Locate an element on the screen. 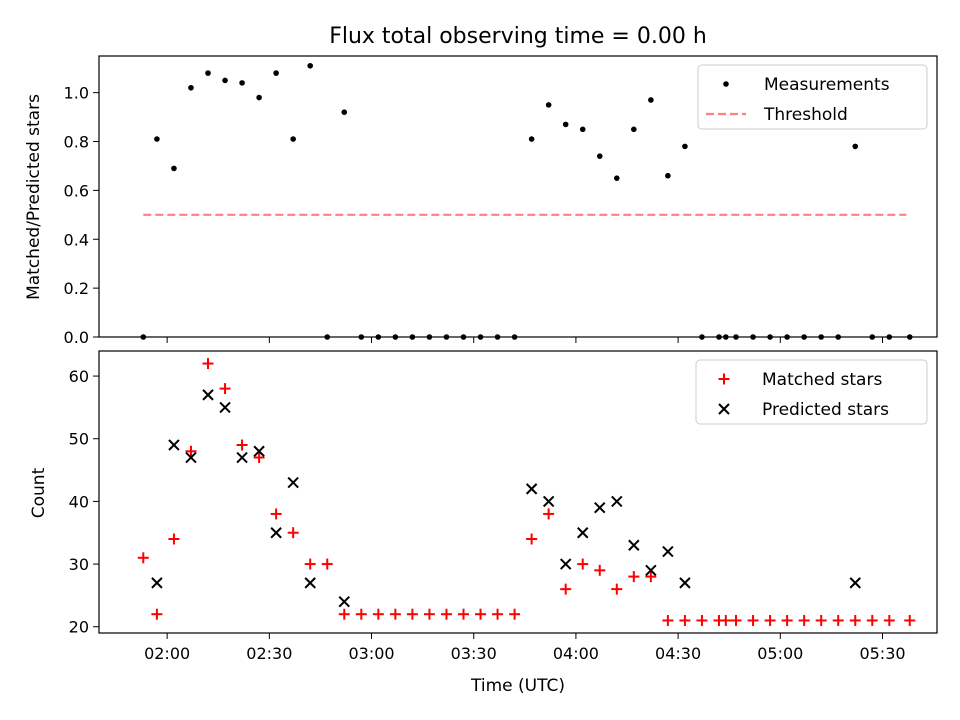 This screenshot has height=720, width=960. x-tick-label: 04:30 is located at coordinates (678, 653).